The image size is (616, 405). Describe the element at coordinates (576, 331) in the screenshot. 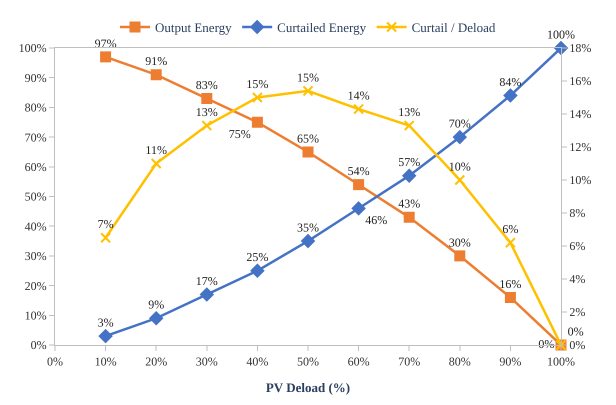

I see `data-label: 0%` at that location.